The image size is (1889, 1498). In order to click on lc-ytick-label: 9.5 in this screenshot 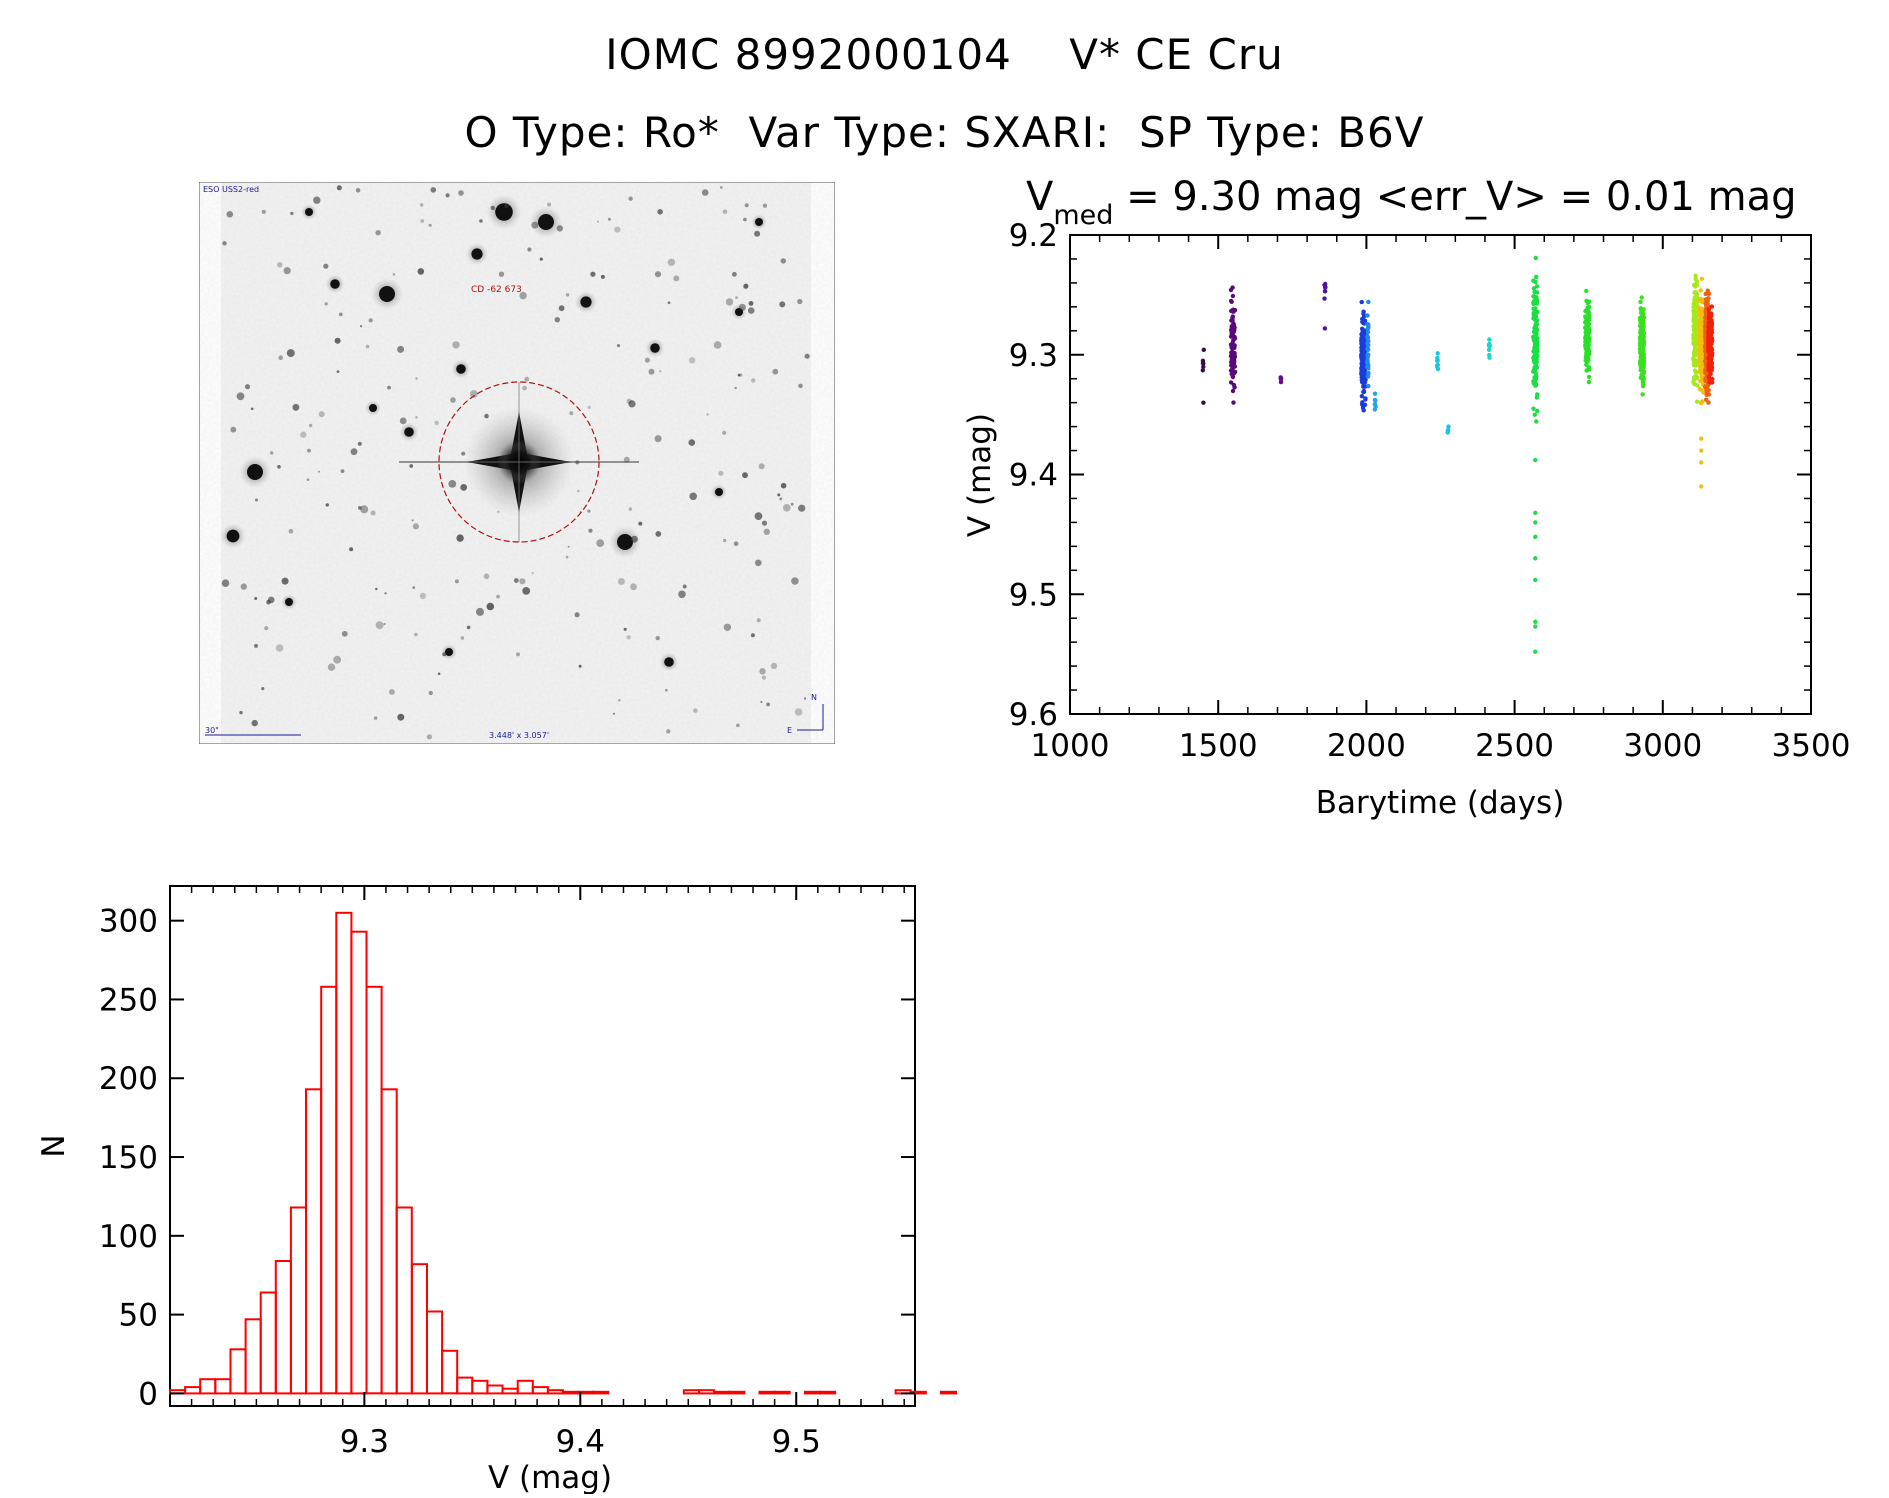, I will do `click(1033, 595)`.